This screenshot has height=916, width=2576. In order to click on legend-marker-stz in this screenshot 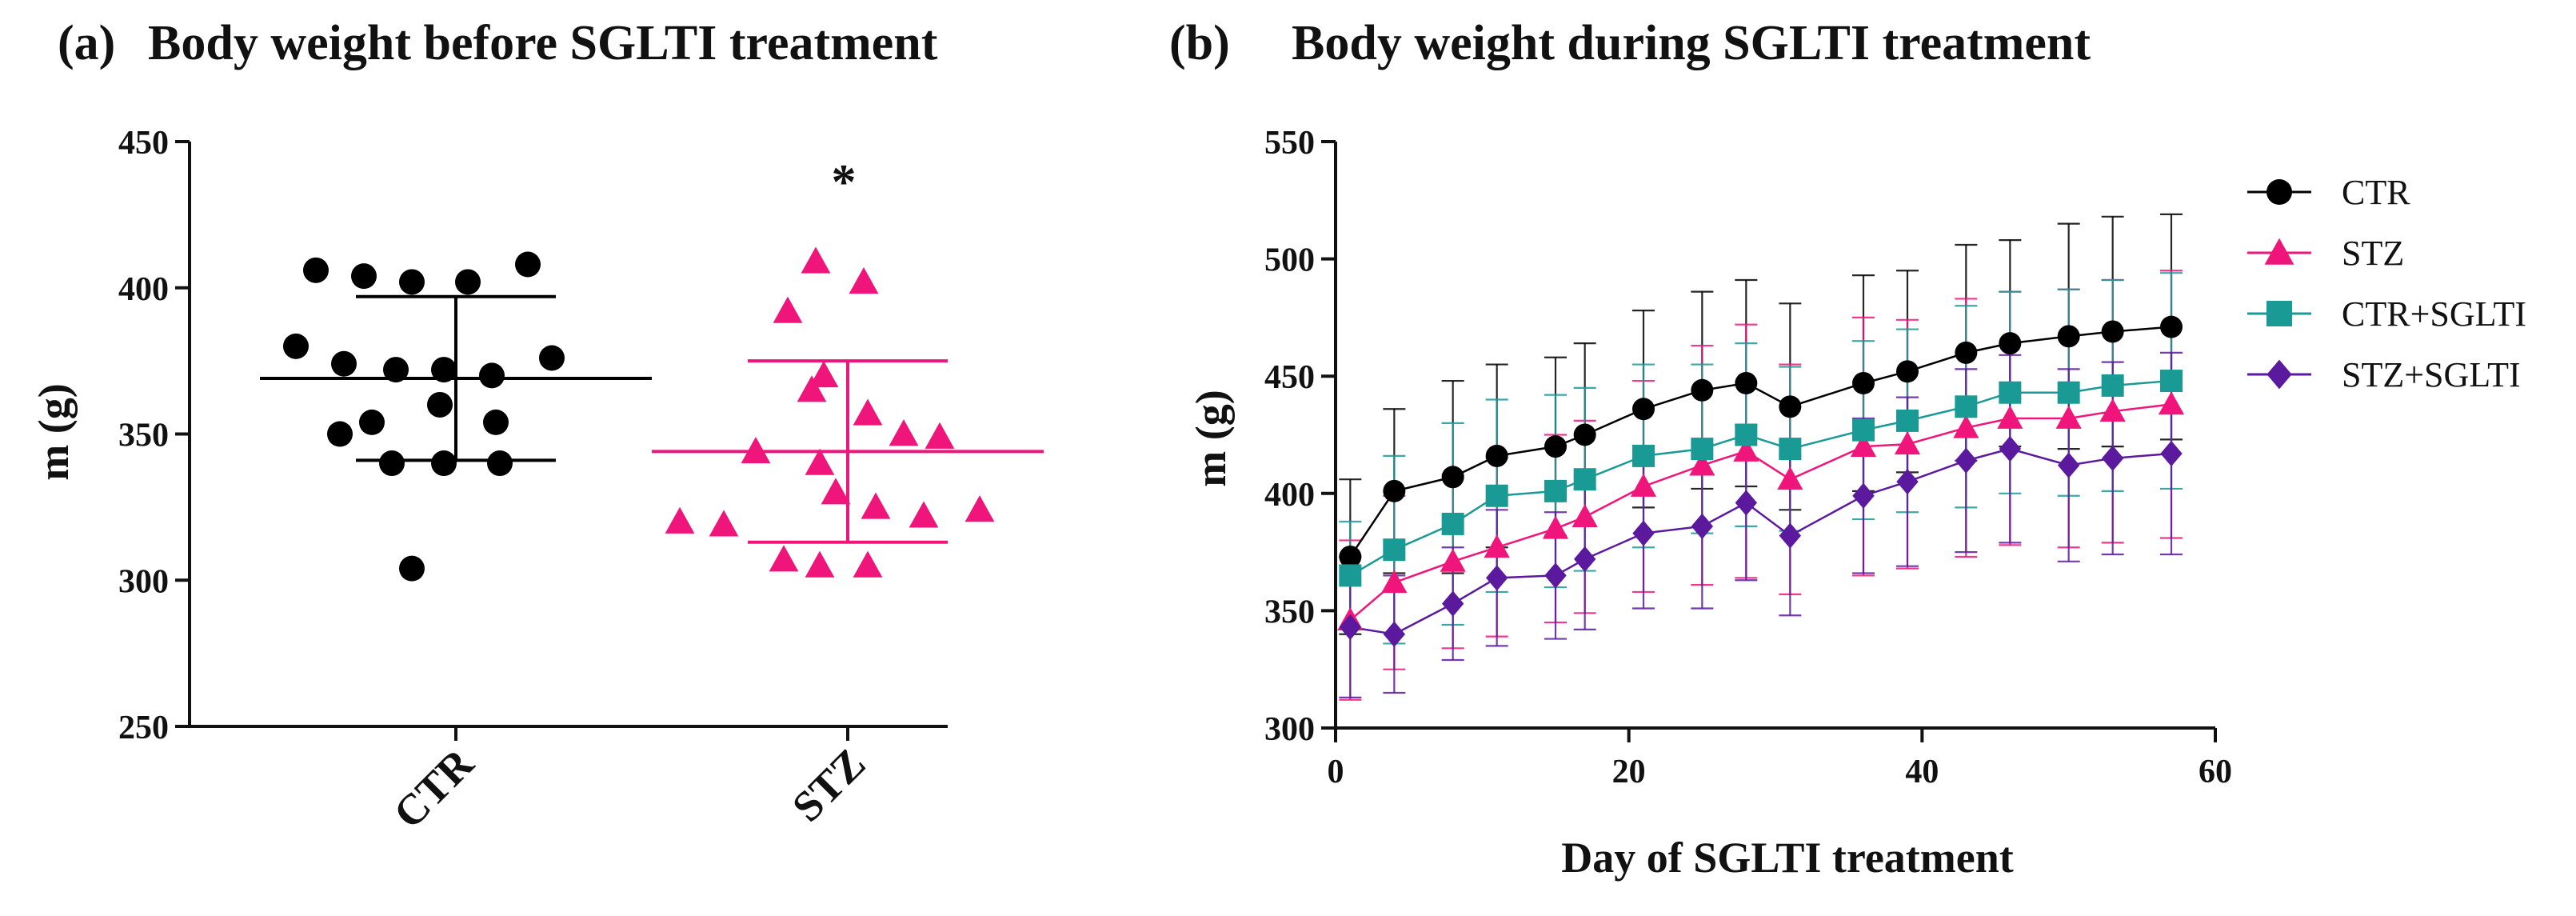, I will do `click(2279, 251)`.